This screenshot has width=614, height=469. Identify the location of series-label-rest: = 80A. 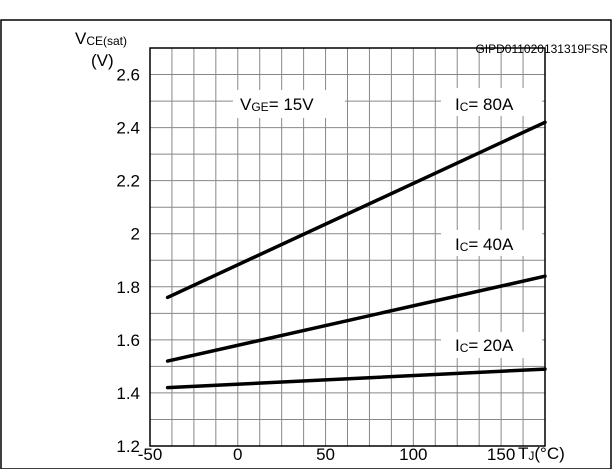
(491, 104).